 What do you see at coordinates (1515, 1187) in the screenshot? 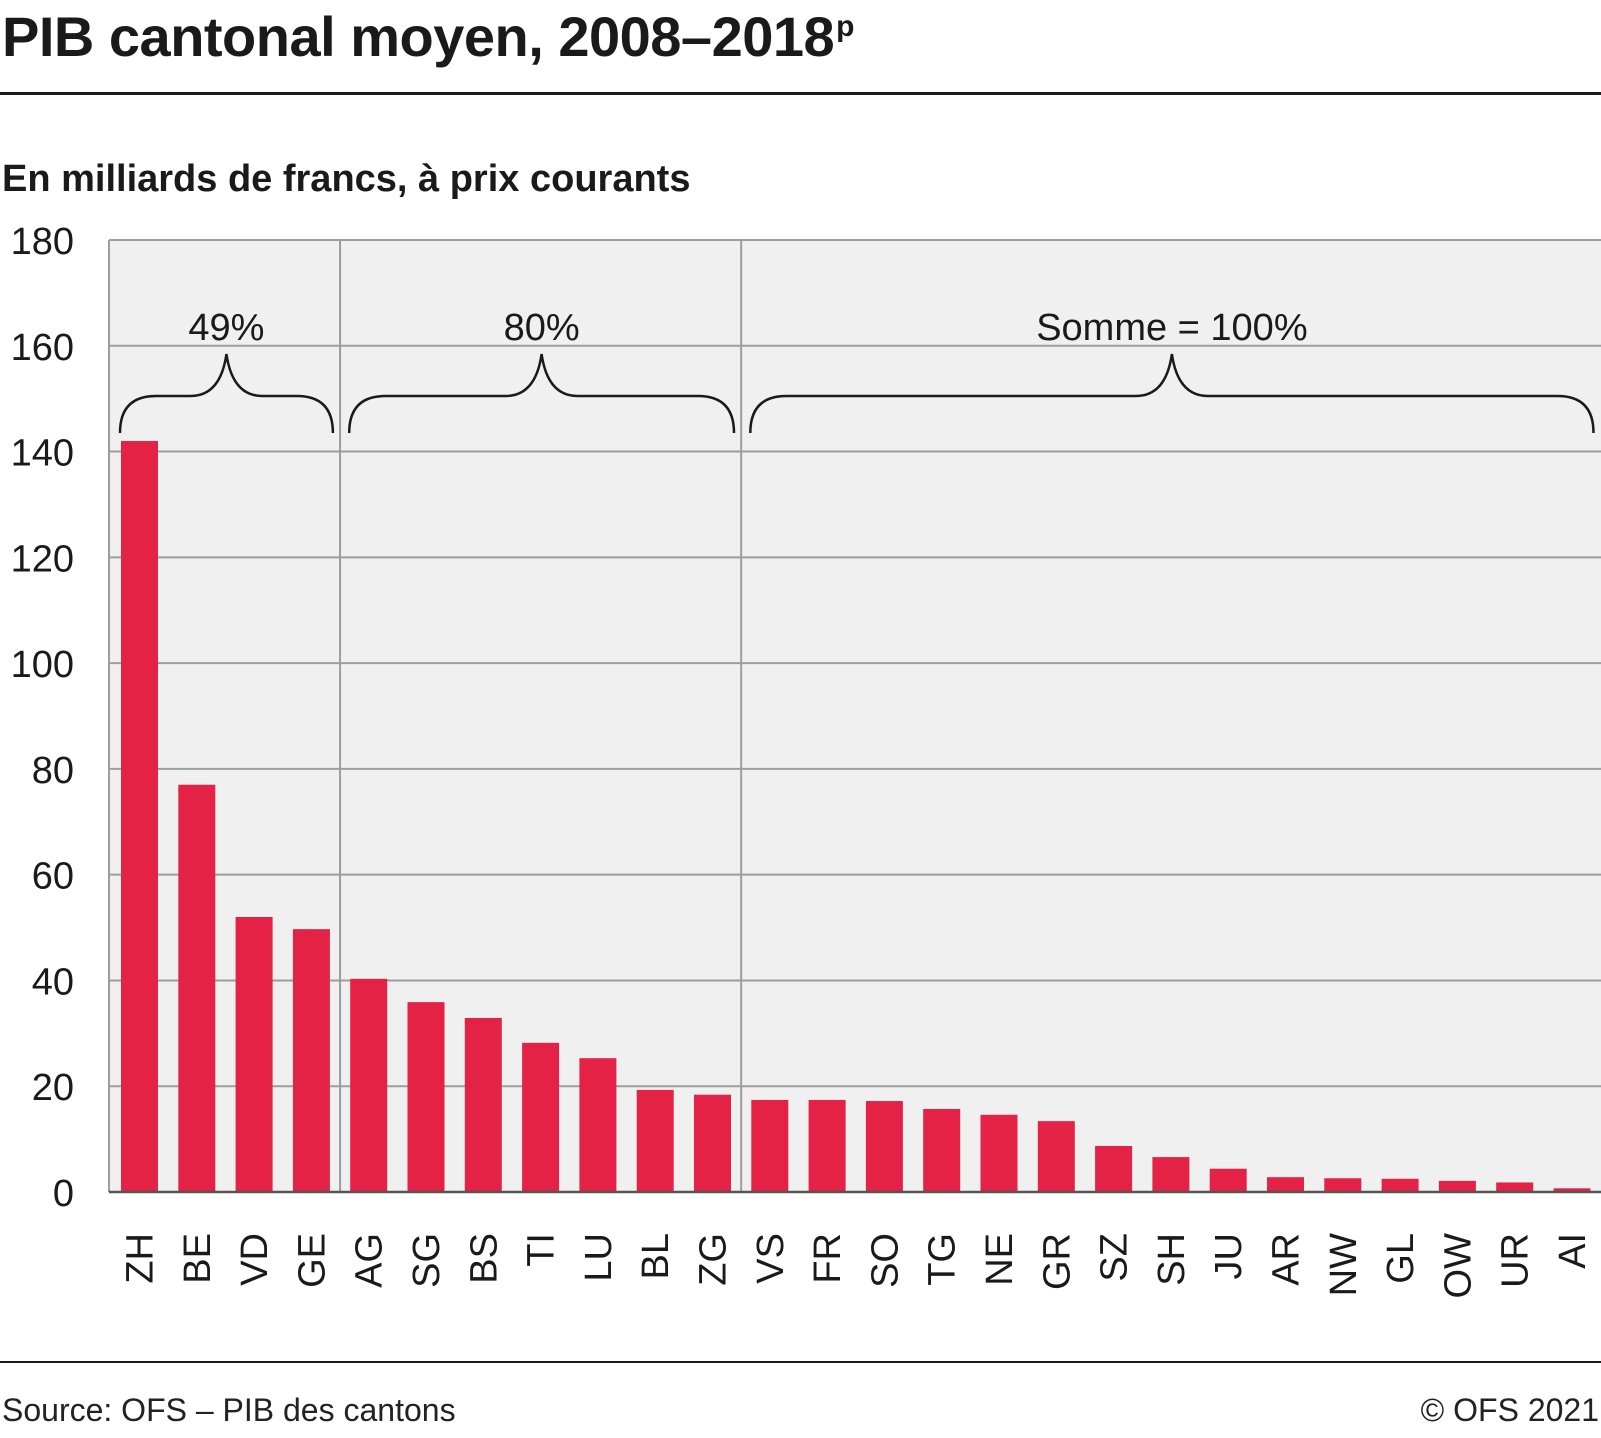
I see `bar-ur` at bounding box center [1515, 1187].